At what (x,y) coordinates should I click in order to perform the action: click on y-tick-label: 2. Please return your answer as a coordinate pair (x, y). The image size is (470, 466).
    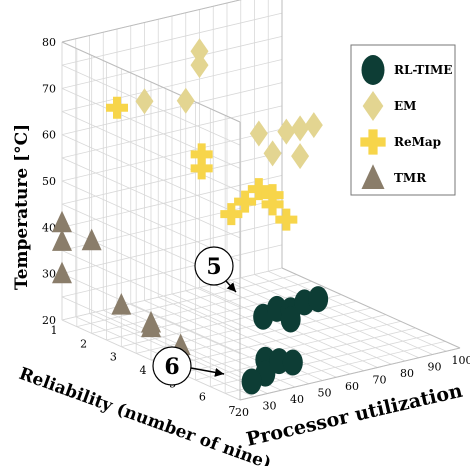
    Looking at the image, I should click on (83, 343).